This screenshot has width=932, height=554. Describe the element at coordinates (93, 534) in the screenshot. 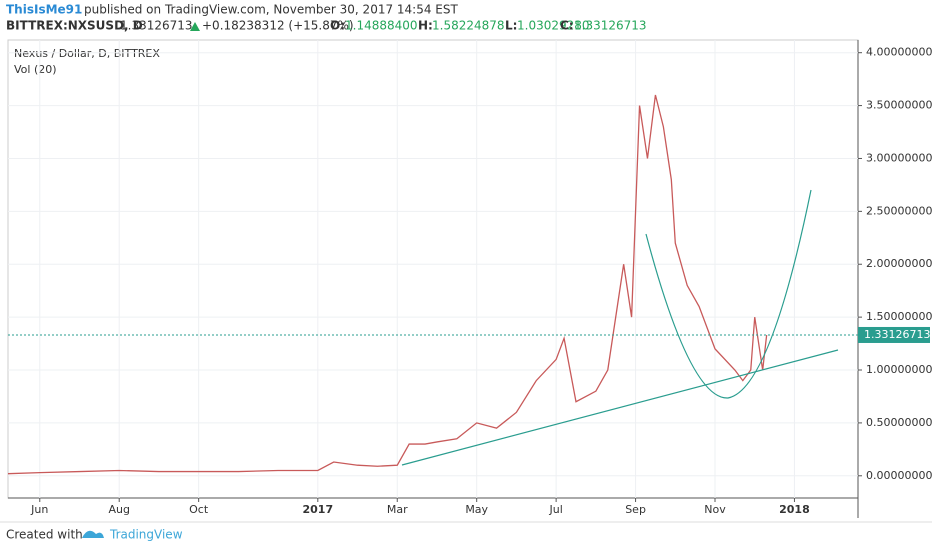

I see `logo` at that location.